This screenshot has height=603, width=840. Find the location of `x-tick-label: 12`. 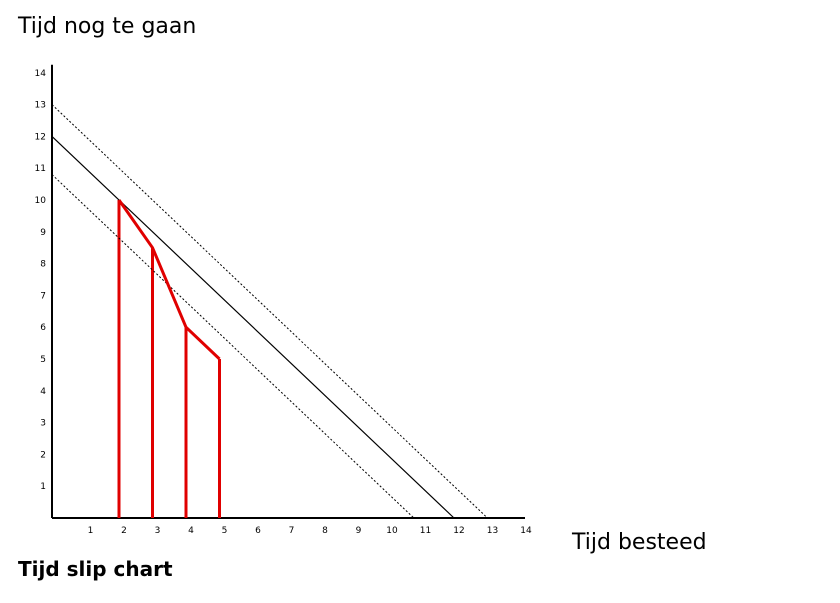

x-tick-label: 12 is located at coordinates (458, 531).